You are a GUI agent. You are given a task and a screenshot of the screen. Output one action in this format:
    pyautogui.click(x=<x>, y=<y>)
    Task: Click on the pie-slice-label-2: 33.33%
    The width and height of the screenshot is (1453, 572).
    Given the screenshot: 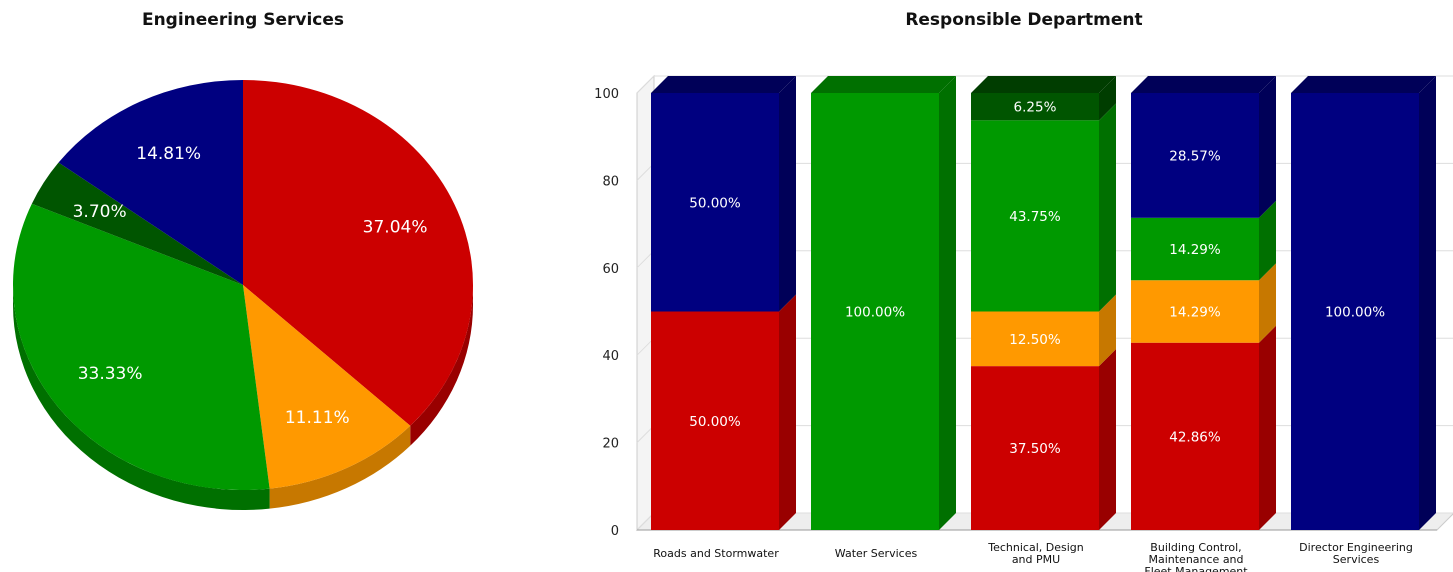 What is the action you would take?
    pyautogui.click(x=110, y=374)
    